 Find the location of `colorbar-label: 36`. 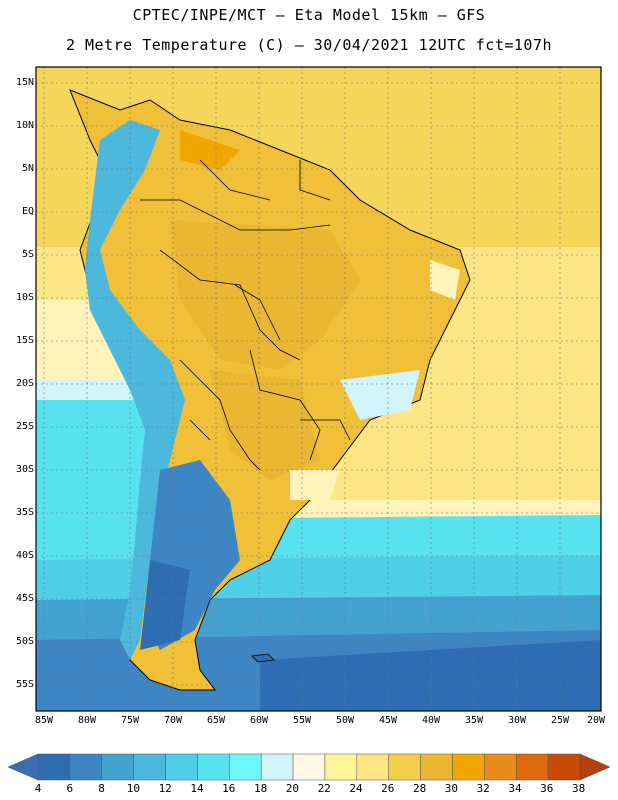

colorbar-label: 36 is located at coordinates (547, 788).